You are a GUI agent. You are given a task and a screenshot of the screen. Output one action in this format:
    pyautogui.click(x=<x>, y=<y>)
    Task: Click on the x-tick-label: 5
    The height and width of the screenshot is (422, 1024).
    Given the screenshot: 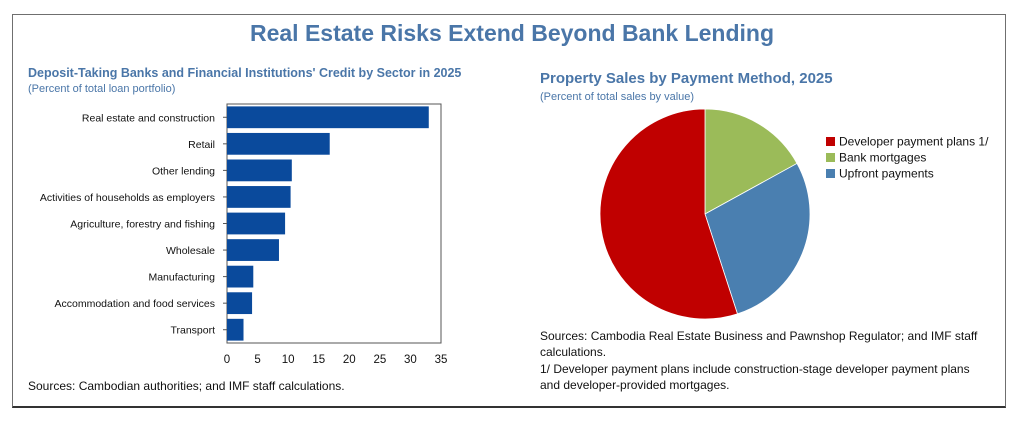 What is the action you would take?
    pyautogui.click(x=257, y=360)
    